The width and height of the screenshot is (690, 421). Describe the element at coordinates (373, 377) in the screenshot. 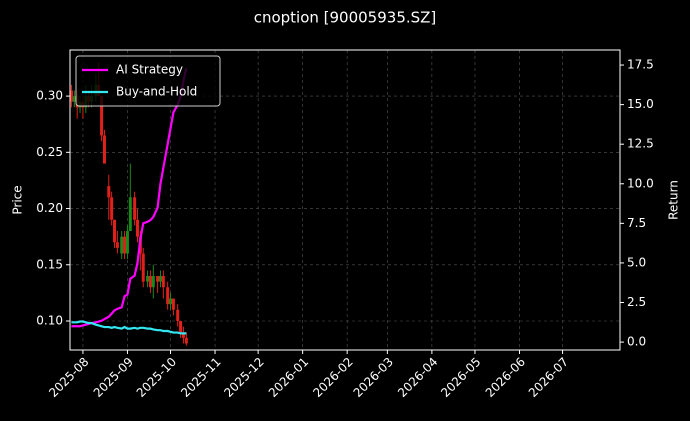

I see `x-tick-label: 2026-03` at that location.